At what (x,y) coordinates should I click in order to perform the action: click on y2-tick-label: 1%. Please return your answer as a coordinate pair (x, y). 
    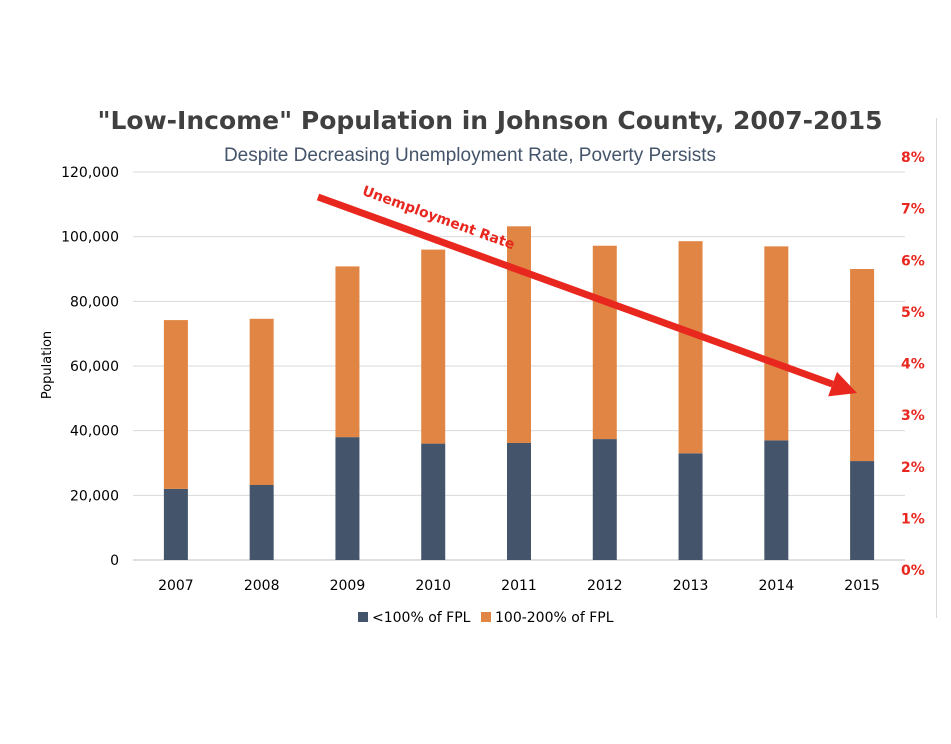
    Looking at the image, I should click on (913, 519).